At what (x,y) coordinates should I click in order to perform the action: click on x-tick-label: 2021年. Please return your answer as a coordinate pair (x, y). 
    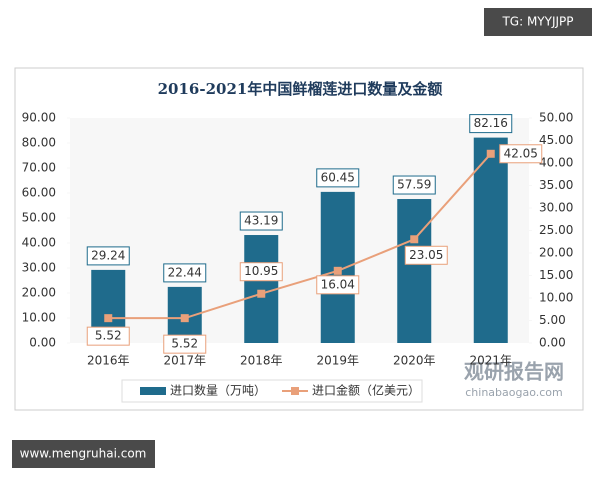
    Looking at the image, I should click on (490, 361).